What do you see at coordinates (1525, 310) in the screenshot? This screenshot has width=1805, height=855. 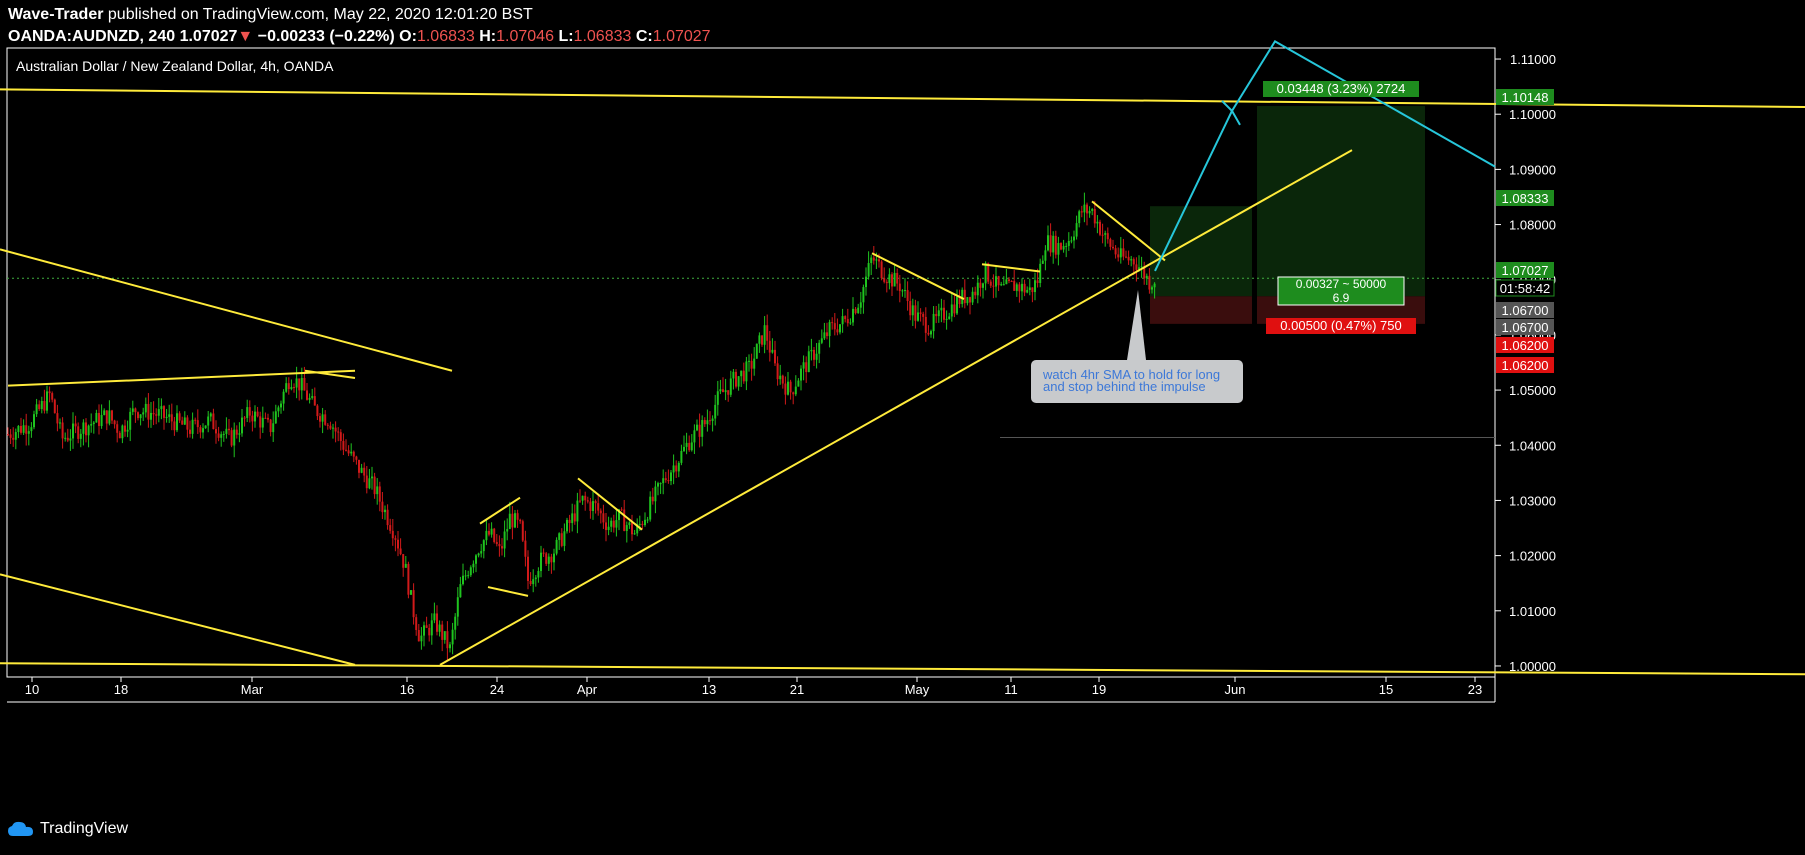 I see `price-tag-label: 1.06700` at bounding box center [1525, 310].